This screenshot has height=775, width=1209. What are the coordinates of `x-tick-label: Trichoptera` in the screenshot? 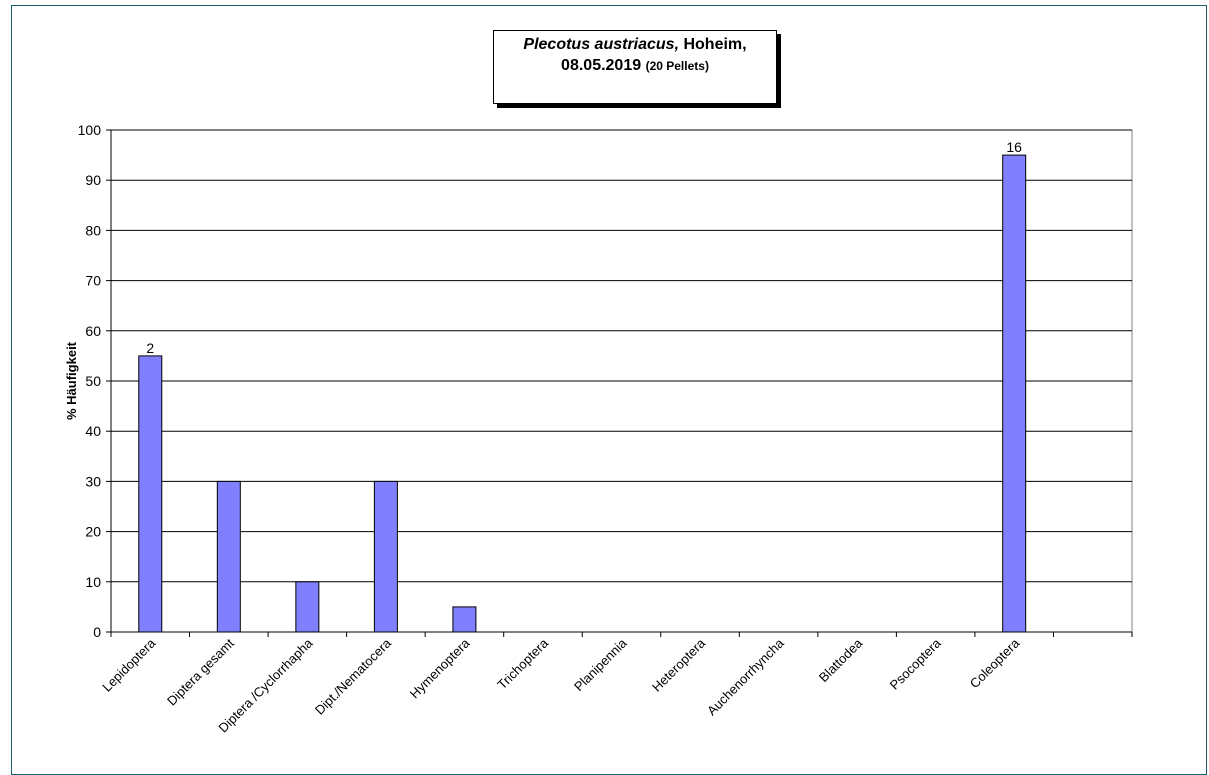 It's located at (522, 663).